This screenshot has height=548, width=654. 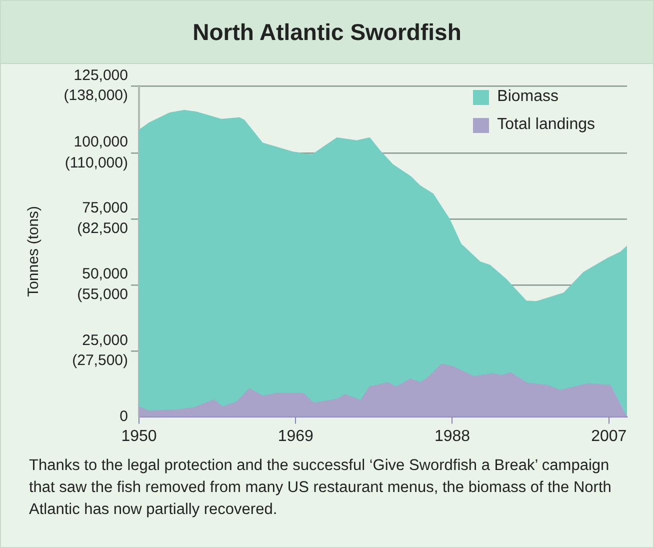 I want to click on x-tick-label: 1950, so click(x=139, y=436).